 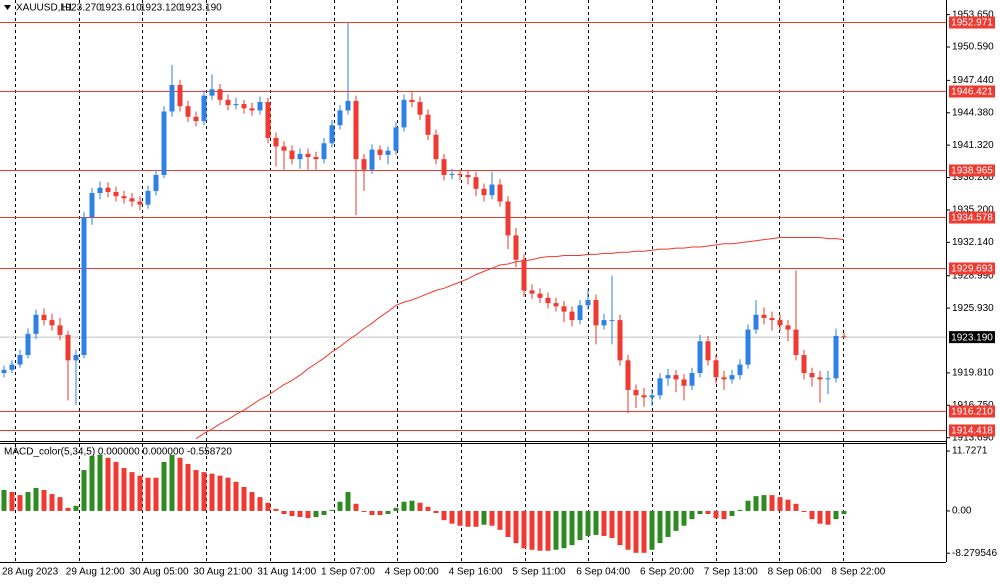 What do you see at coordinates (972, 171) in the screenshot?
I see `level-label: 1938.965` at bounding box center [972, 171].